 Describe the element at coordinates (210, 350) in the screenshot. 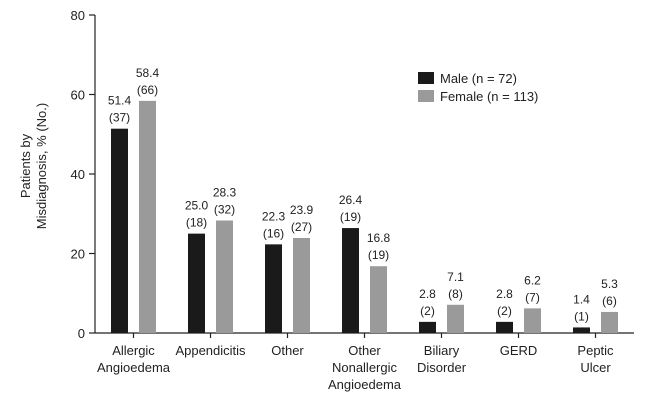

I see `x-tick-label: Appendicitis` at that location.